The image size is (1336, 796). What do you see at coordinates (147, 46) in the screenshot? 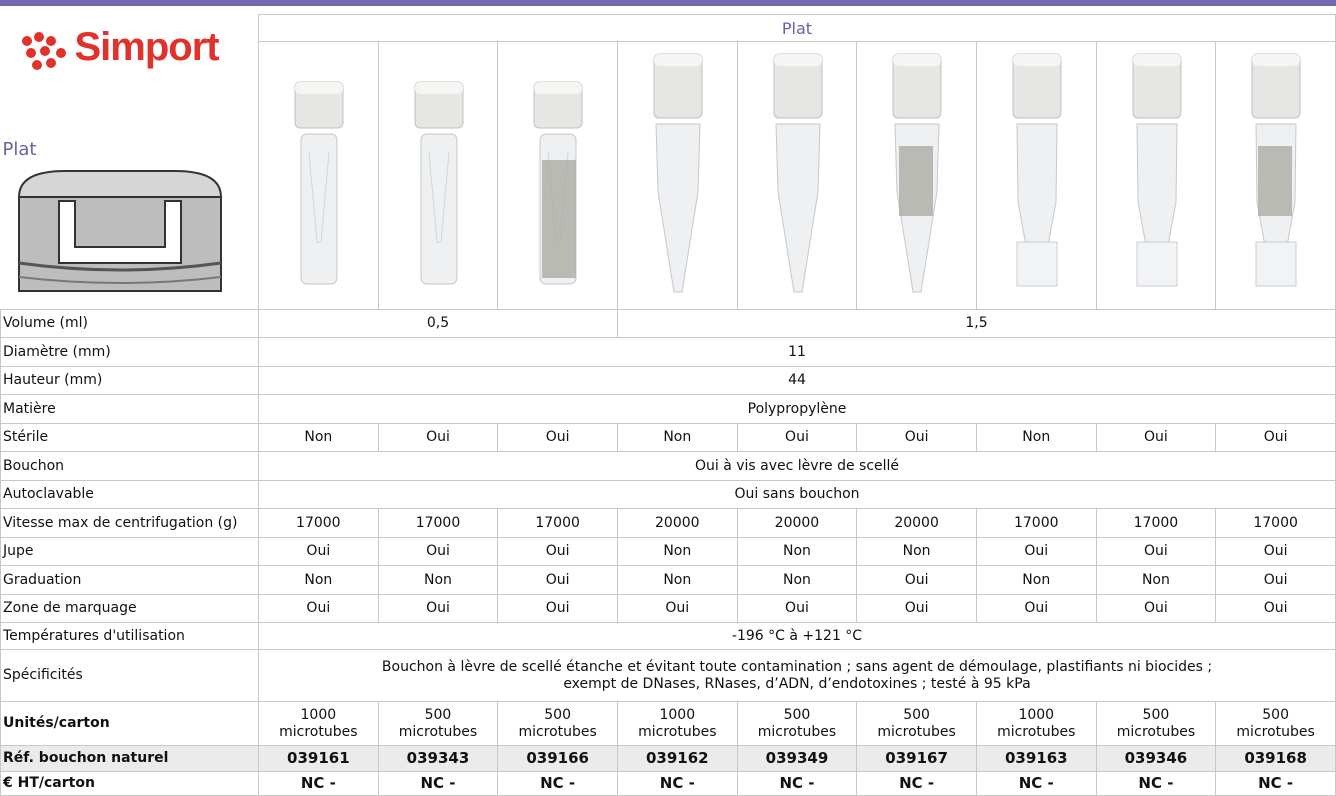
I see `brand: Simport` at bounding box center [147, 46].